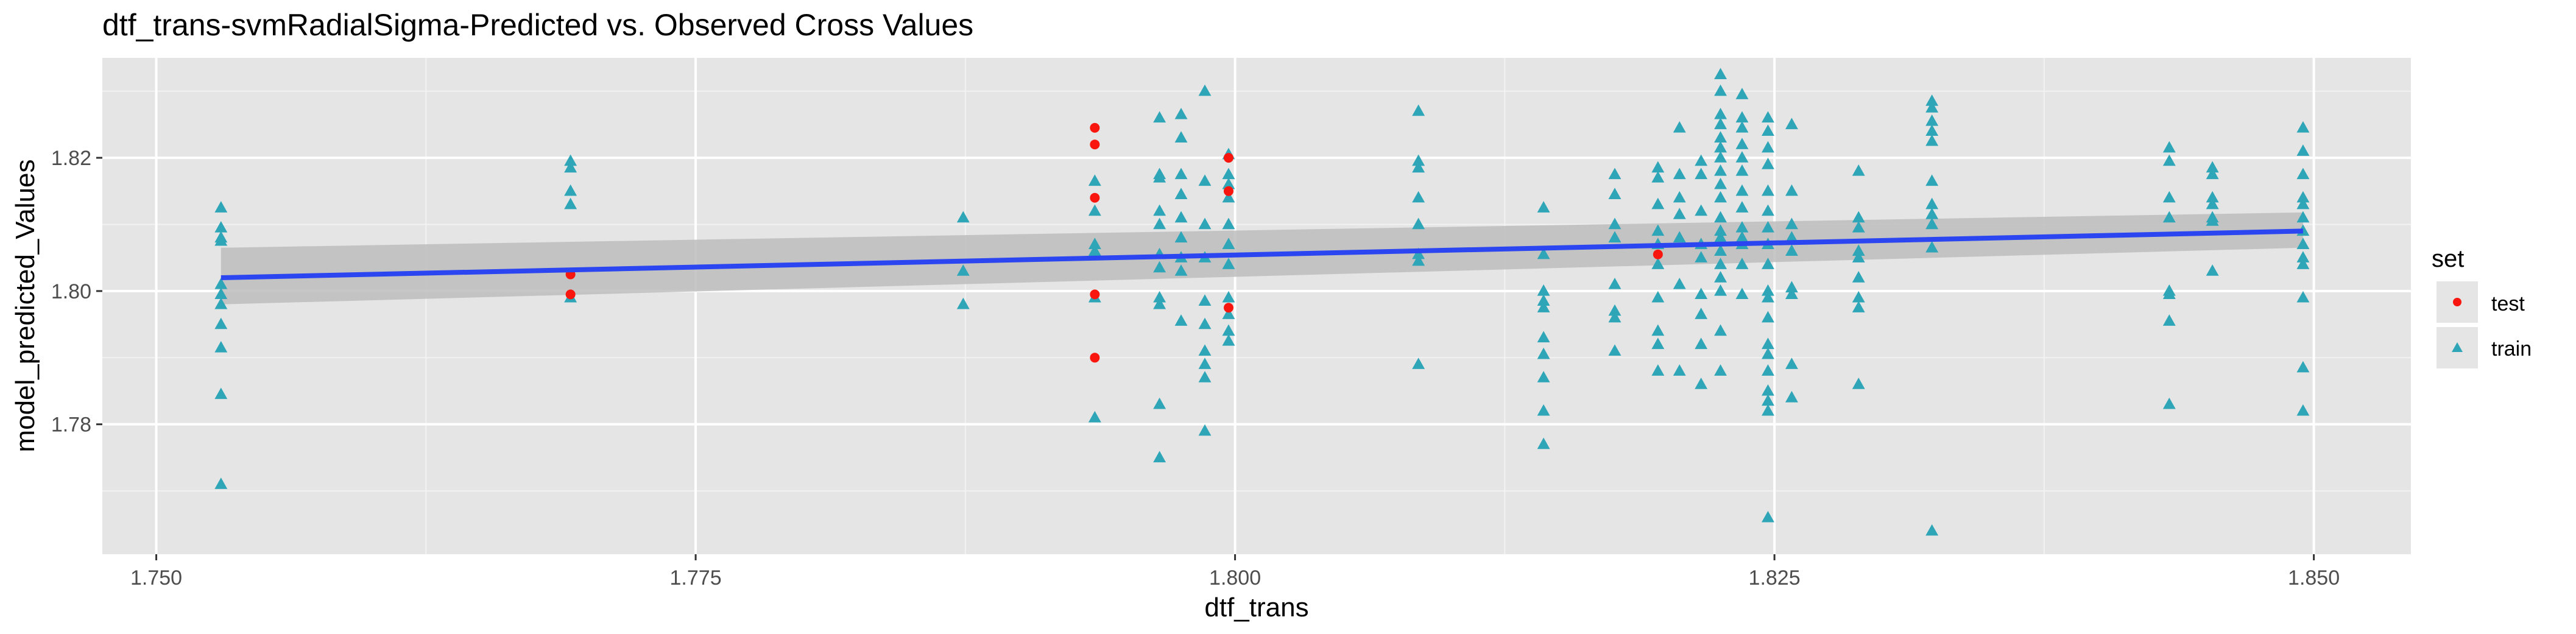 The height and width of the screenshot is (634, 2576). What do you see at coordinates (25, 305) in the screenshot?
I see `y-axis-label: model_predicted_Values` at bounding box center [25, 305].